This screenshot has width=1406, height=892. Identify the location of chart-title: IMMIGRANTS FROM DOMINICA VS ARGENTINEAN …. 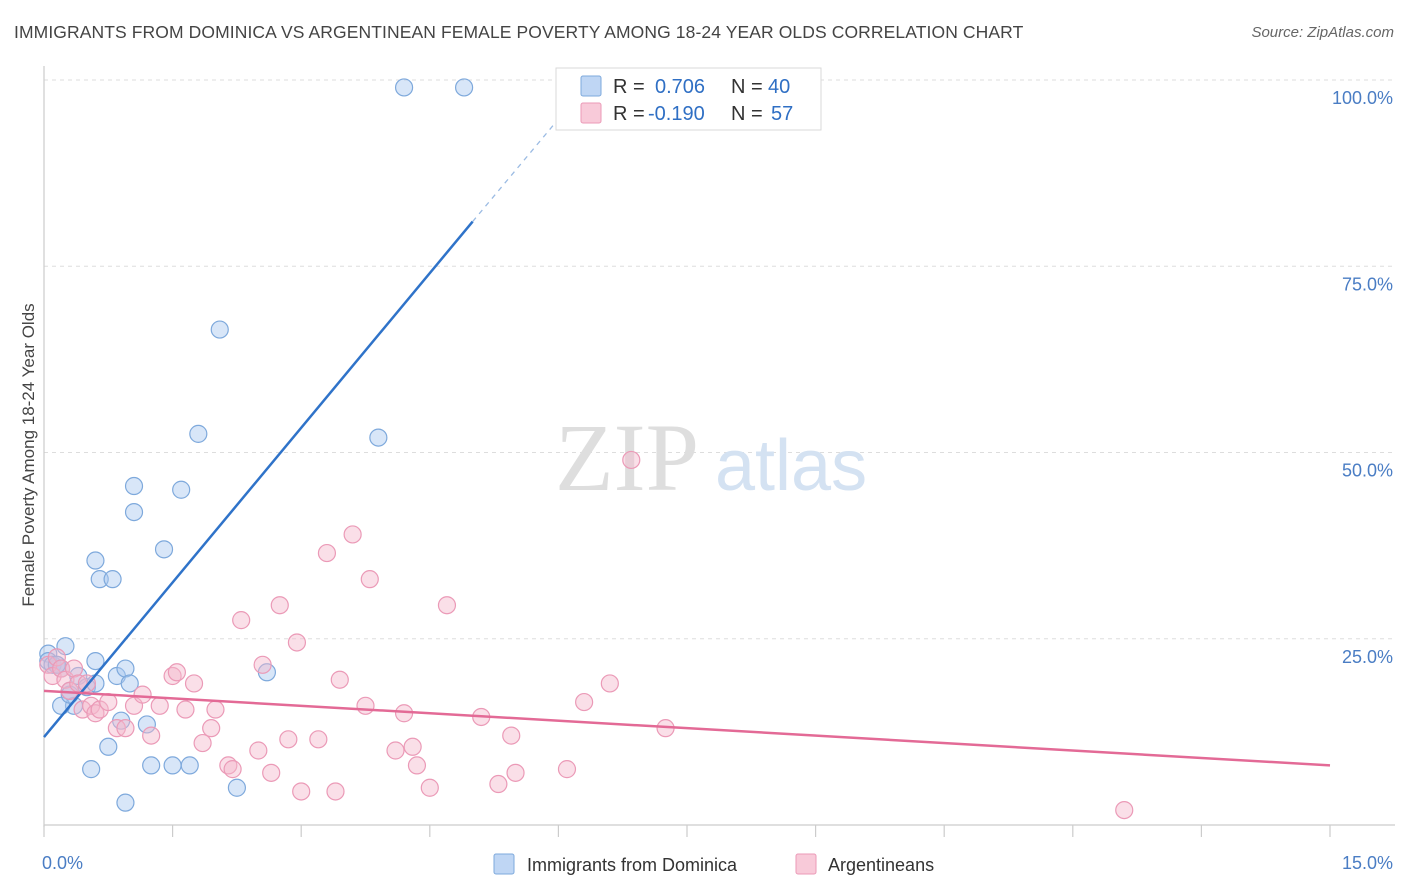
(519, 32).